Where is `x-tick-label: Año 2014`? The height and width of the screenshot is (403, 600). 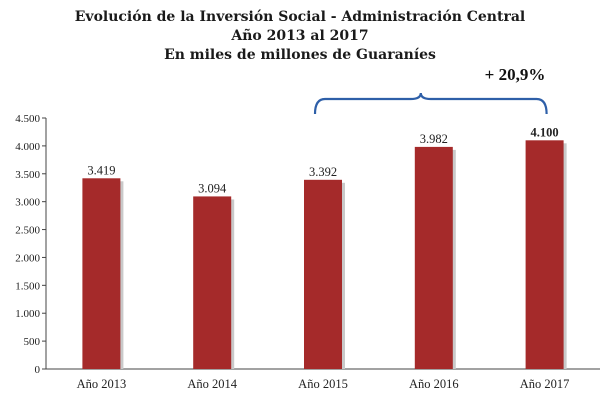
x-tick-label: Año 2014 is located at coordinates (212, 384).